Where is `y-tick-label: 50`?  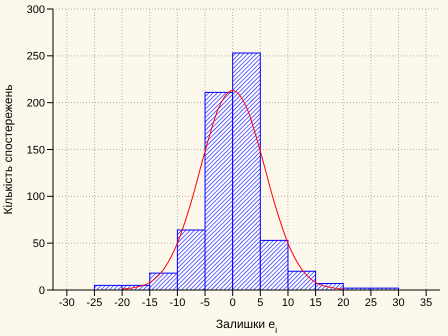
y-tick-label: 50 is located at coordinates (38, 244).